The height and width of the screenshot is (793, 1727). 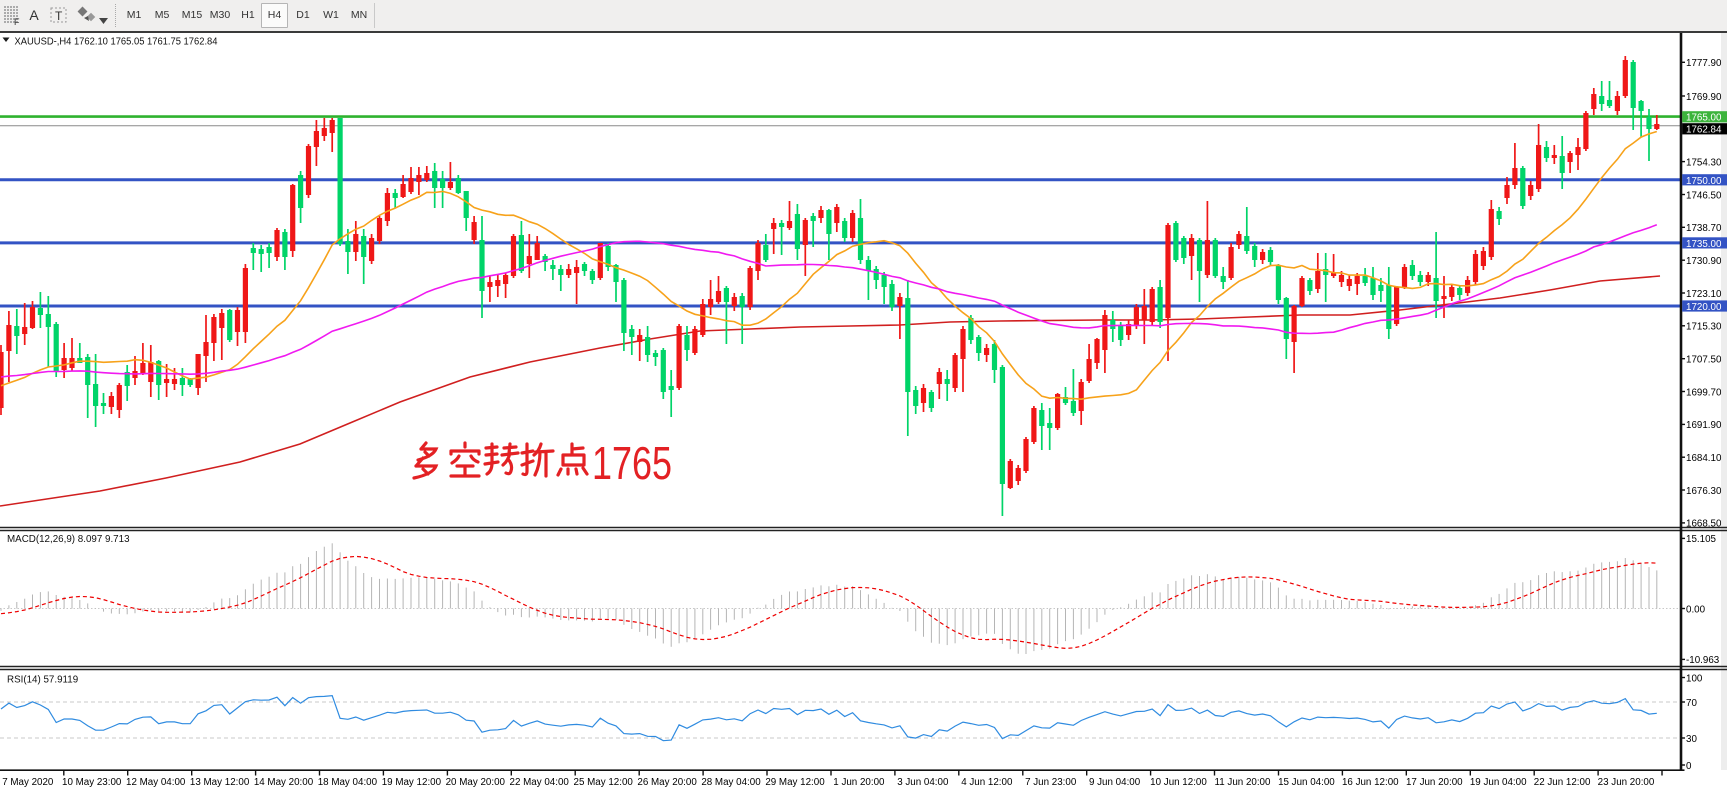 I want to click on svg-text: 10 May 23:00, so click(x=92, y=782).